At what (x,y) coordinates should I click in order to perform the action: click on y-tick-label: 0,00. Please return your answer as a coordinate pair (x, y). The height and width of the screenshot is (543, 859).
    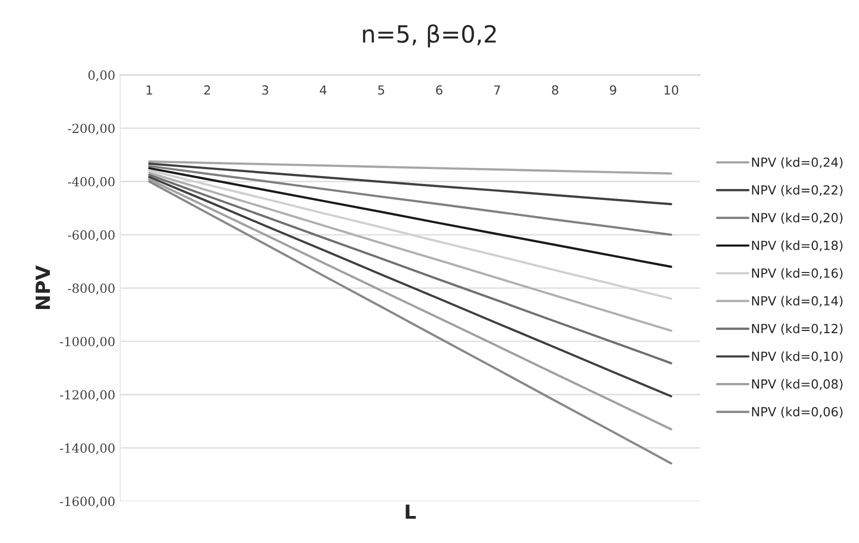
    Looking at the image, I should click on (101, 76).